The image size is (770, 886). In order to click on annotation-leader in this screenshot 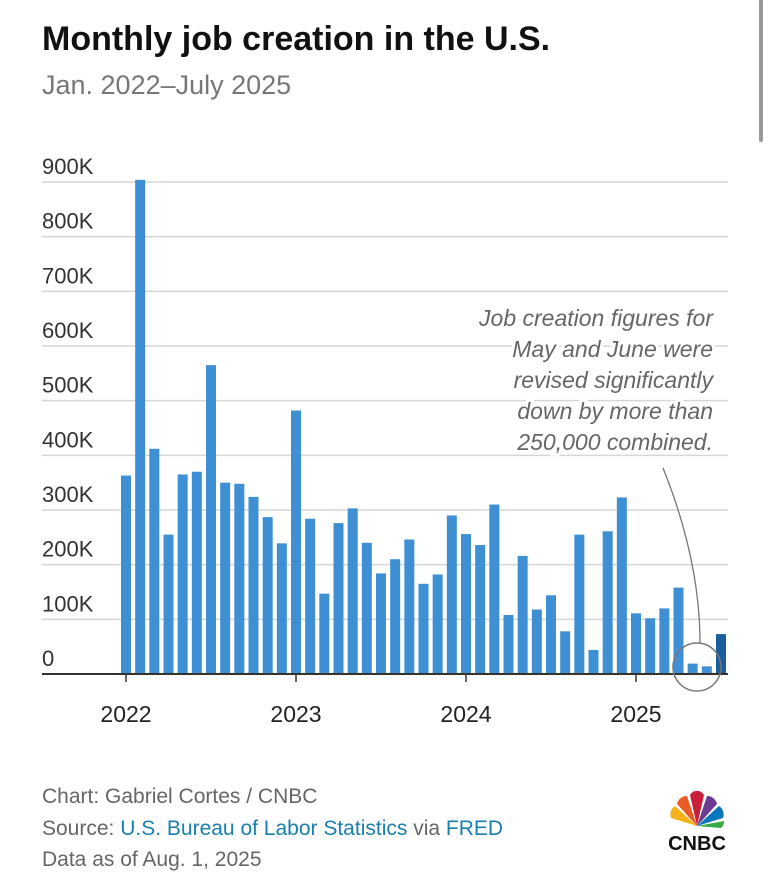, I will do `click(681, 555)`.